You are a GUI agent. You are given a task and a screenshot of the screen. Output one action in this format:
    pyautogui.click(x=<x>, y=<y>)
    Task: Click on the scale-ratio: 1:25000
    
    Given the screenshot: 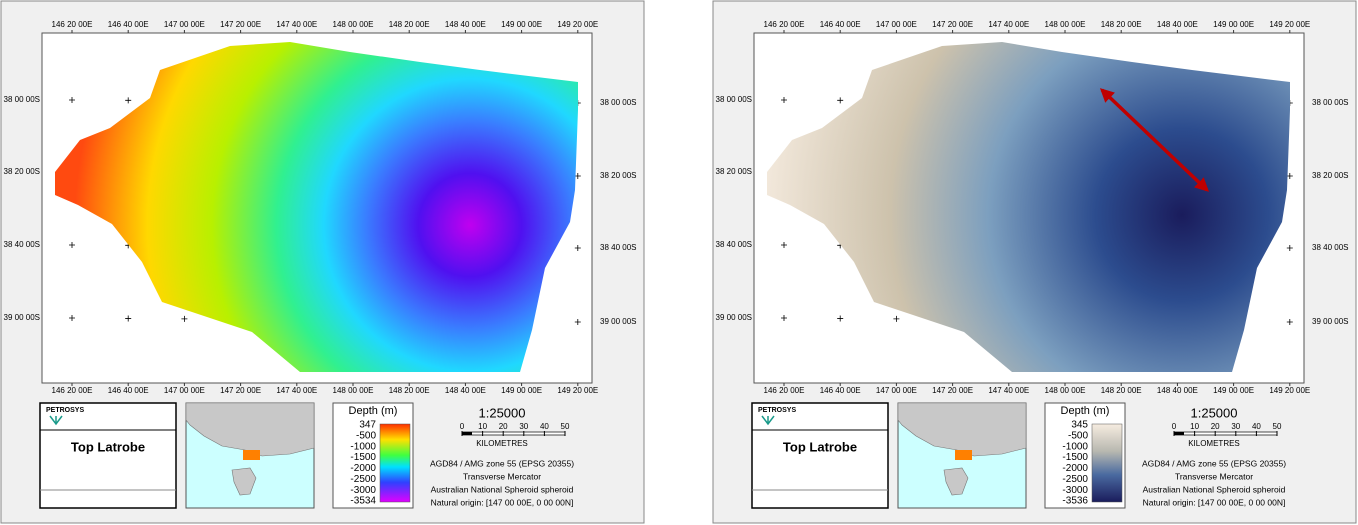 What is the action you would take?
    pyautogui.click(x=502, y=412)
    